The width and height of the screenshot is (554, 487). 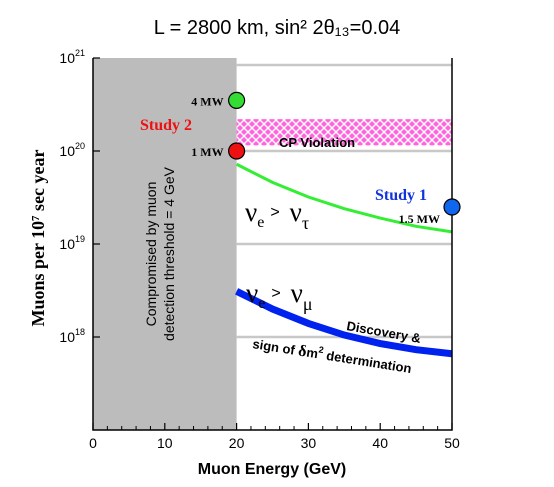 What do you see at coordinates (165, 443) in the screenshot?
I see `x-tick-label: 10` at bounding box center [165, 443].